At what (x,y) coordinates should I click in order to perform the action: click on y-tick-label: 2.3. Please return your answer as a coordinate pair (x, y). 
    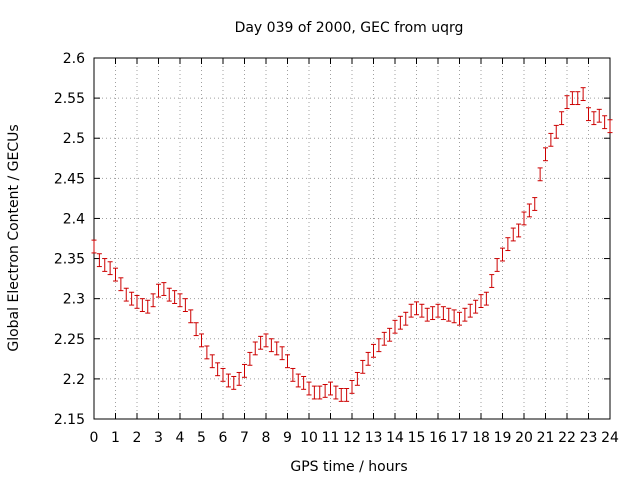
    Looking at the image, I should click on (74, 300).